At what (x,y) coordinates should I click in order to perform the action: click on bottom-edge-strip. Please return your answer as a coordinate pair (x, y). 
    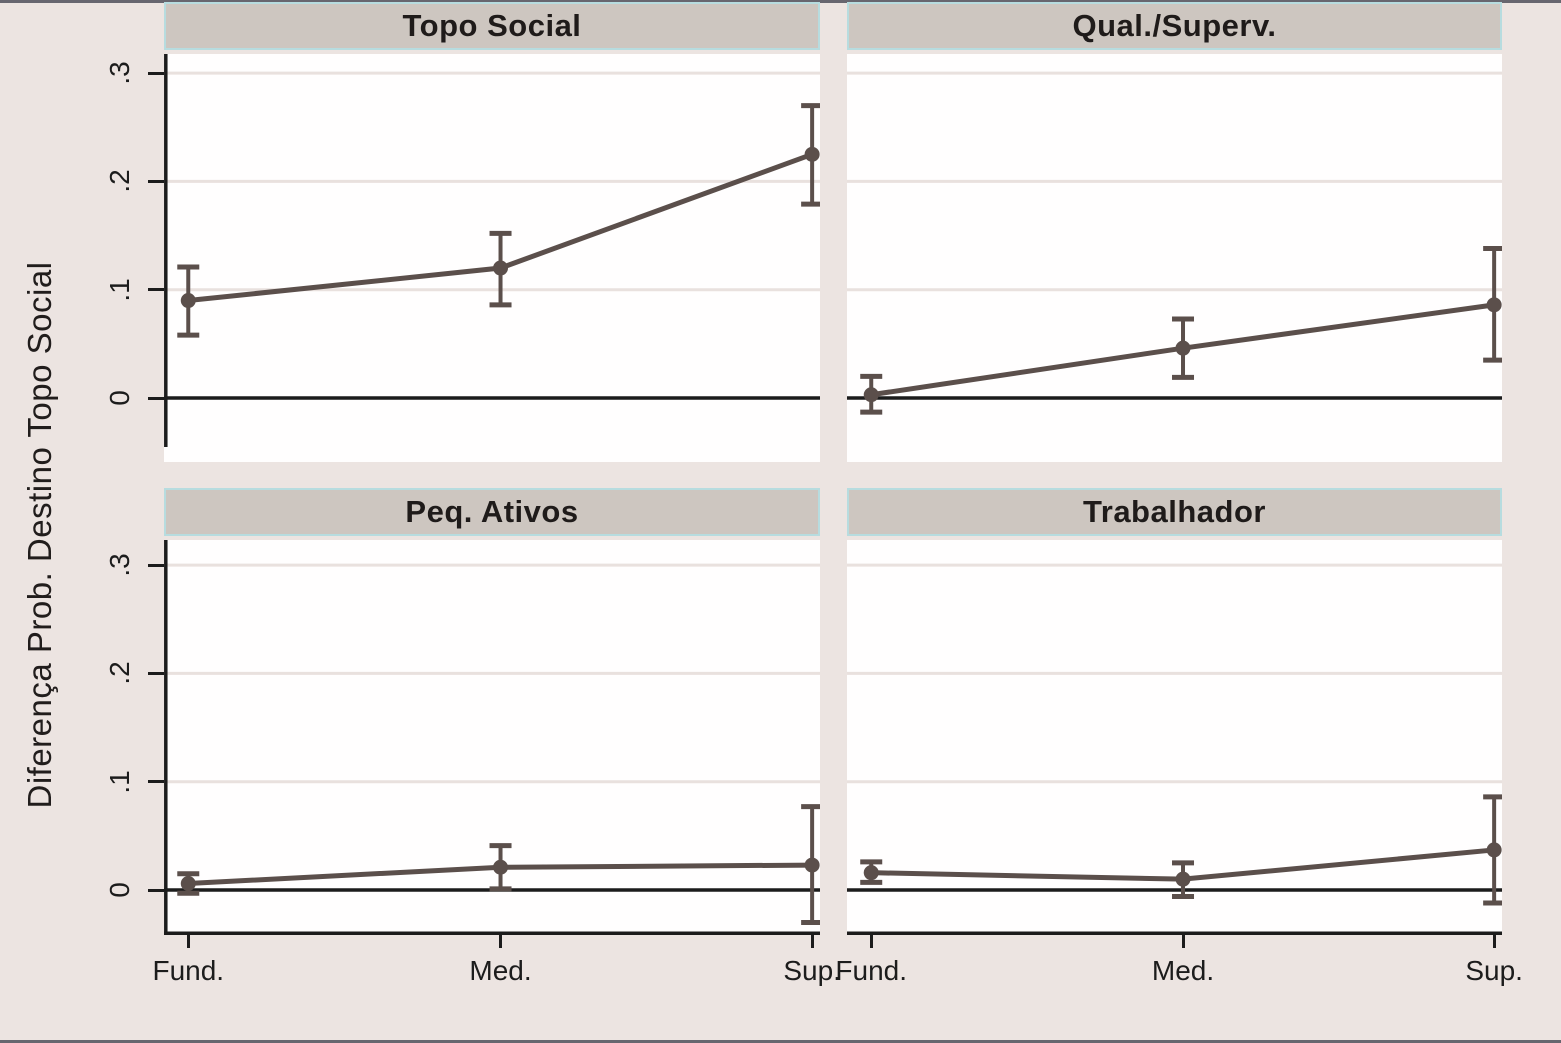
    Looking at the image, I should click on (780, 1041).